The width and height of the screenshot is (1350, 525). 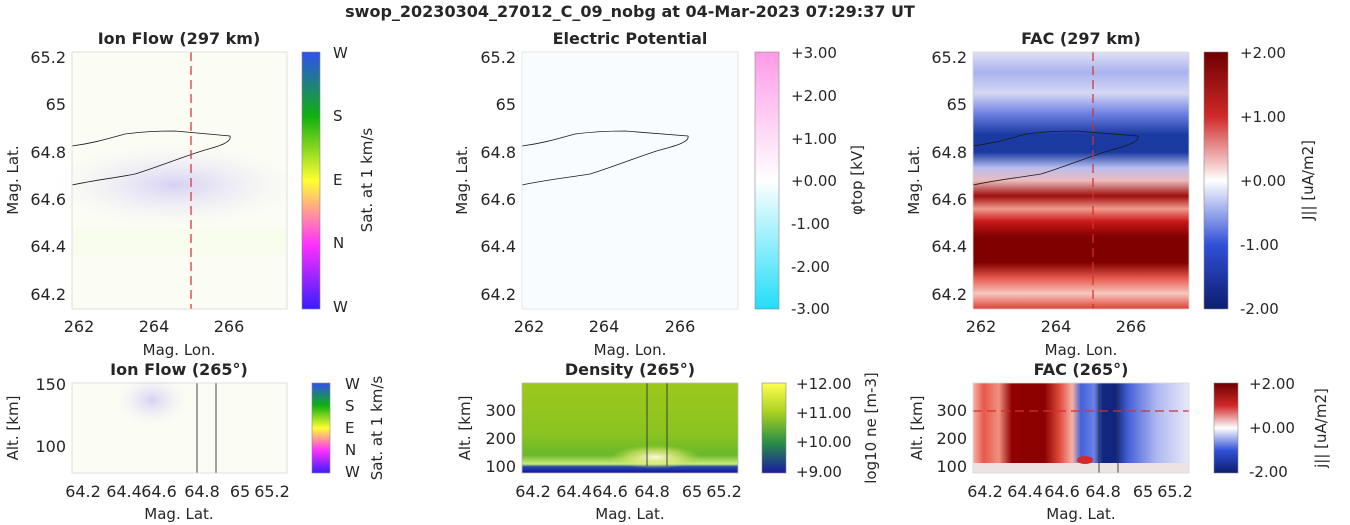 I want to click on colorbar: +2.00 +0.00 -2.00 j|| [uA/m2], so click(x=1271, y=428).